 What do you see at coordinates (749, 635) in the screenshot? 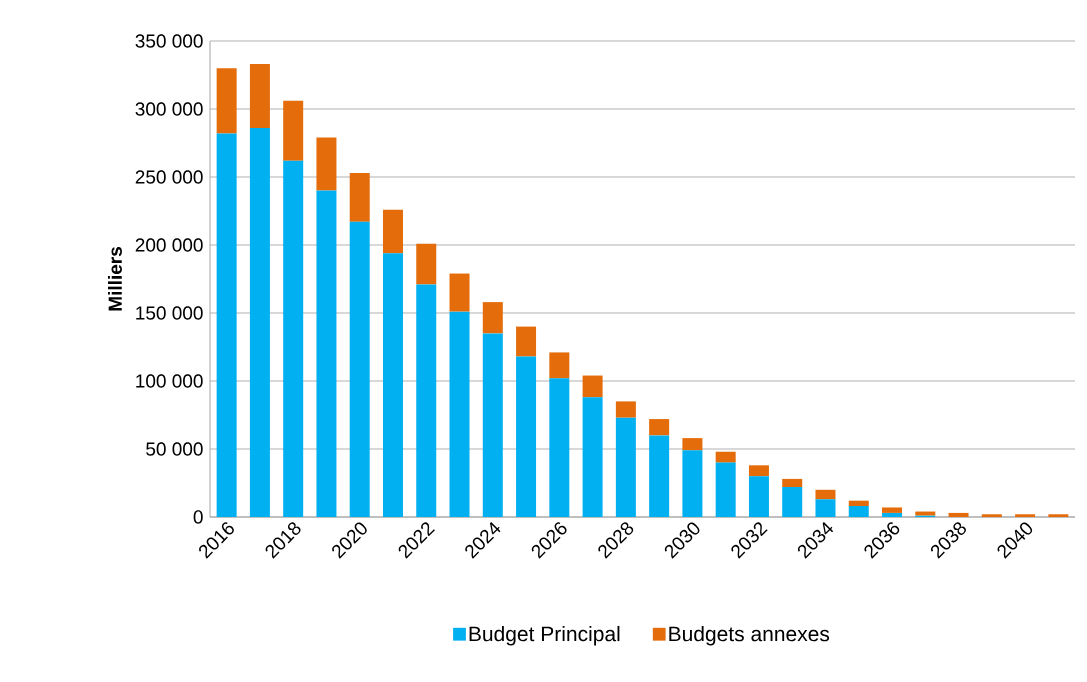
I see `legend-label: Budgets annexes` at bounding box center [749, 635].